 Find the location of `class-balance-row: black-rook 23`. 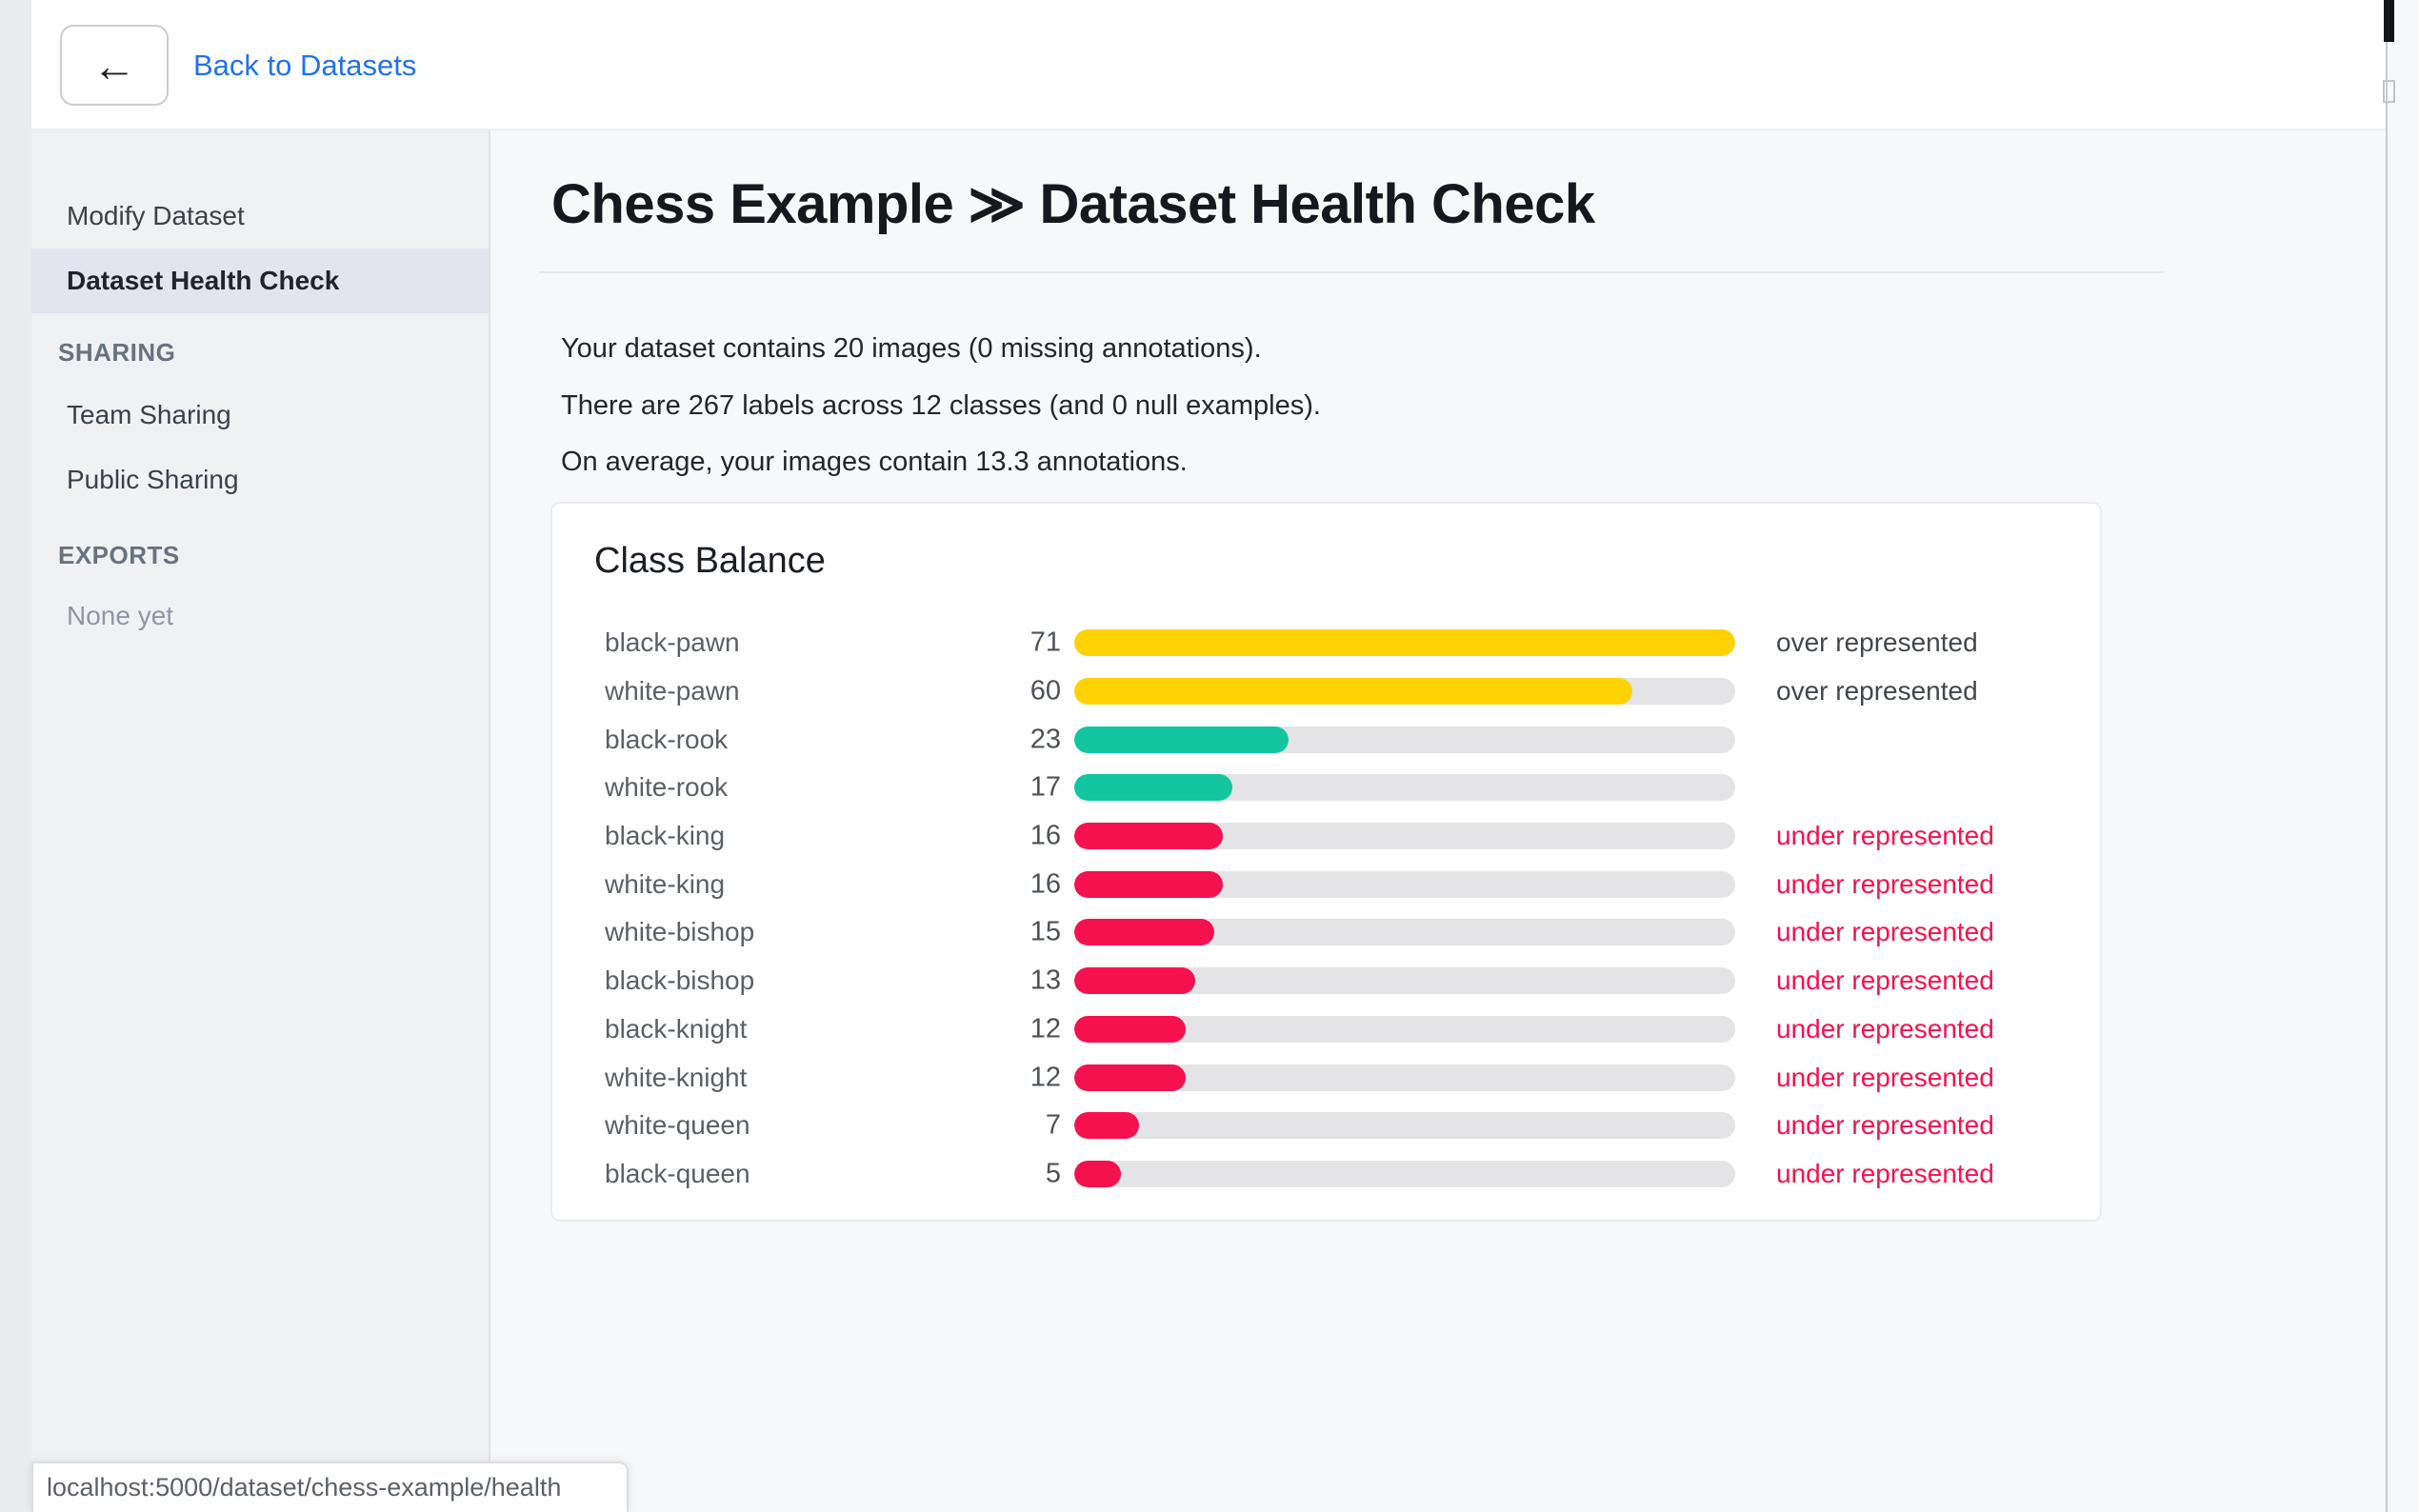

class-balance-row: black-rook 23 is located at coordinates (1326, 739).